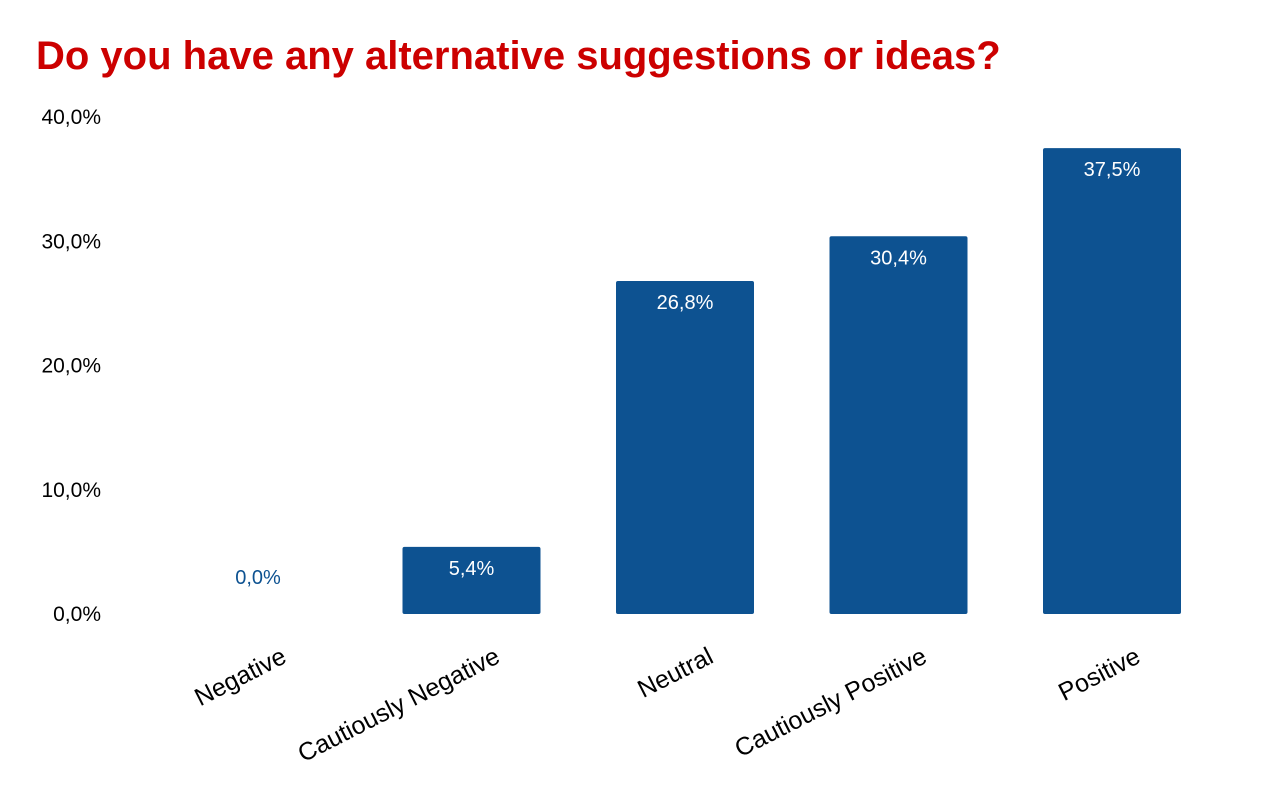 The width and height of the screenshot is (1288, 800). What do you see at coordinates (71, 490) in the screenshot?
I see `y-tick-label: 10,0%` at bounding box center [71, 490].